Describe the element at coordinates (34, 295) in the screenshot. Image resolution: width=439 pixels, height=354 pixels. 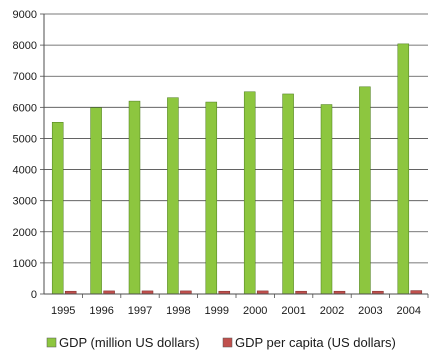
I see `y-tick-label: 0` at that location.